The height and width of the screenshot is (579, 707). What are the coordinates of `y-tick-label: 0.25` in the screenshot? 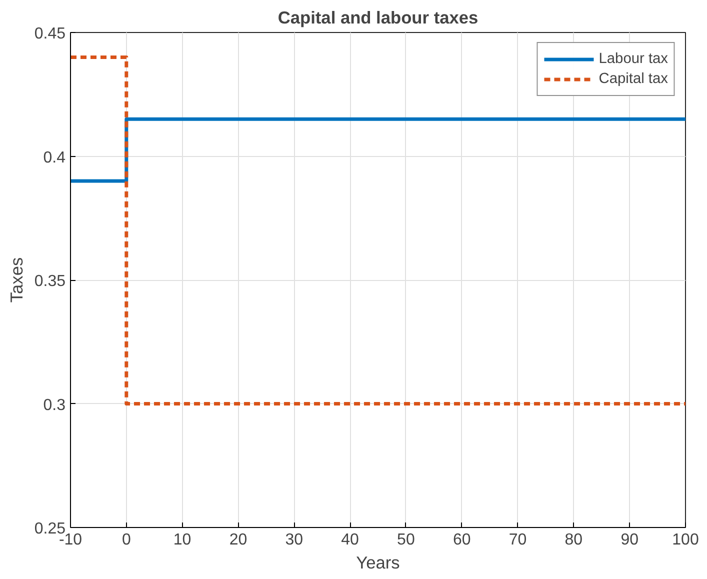 It's located at (50, 529).